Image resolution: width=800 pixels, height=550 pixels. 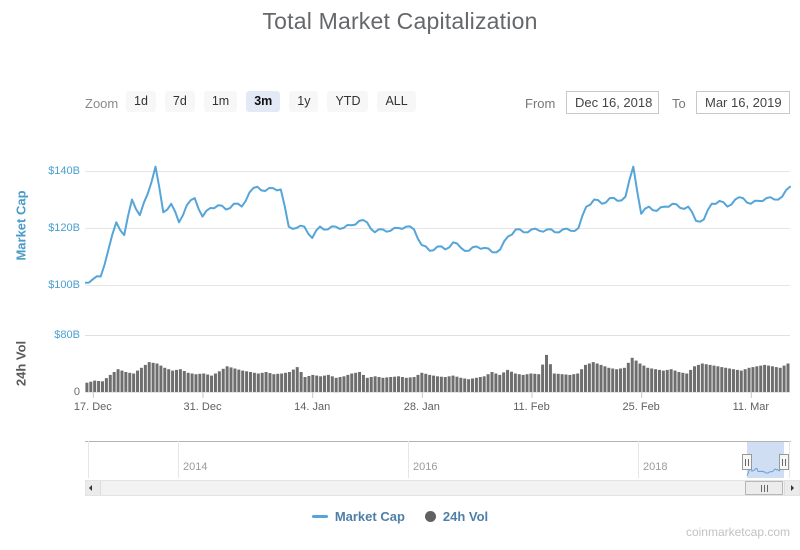 I want to click on zoom-button-1d: 1d, so click(x=141, y=101).